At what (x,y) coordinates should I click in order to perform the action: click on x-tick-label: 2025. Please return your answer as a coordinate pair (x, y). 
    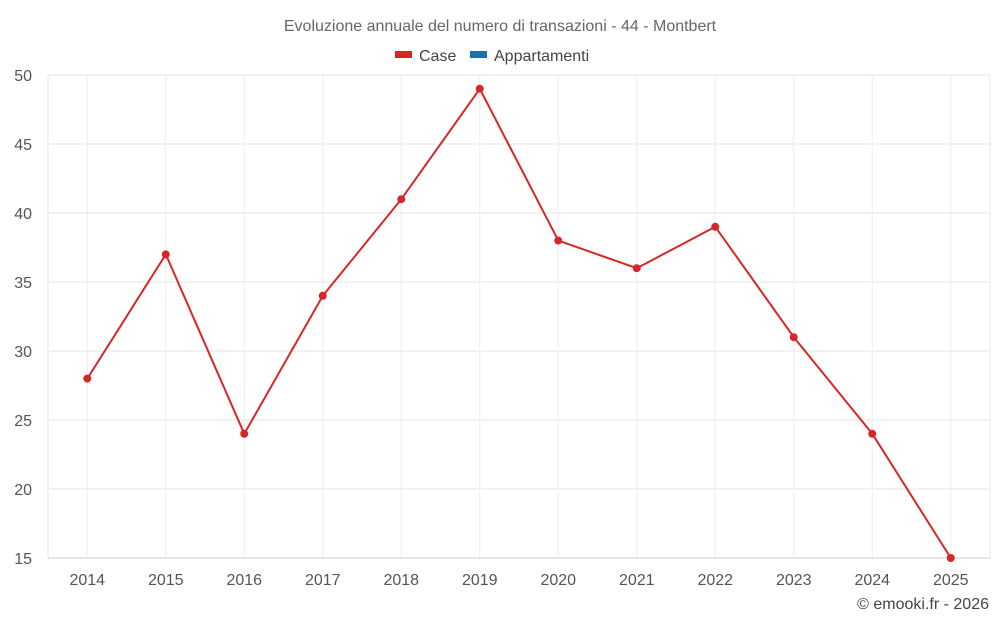
    Looking at the image, I should click on (951, 580).